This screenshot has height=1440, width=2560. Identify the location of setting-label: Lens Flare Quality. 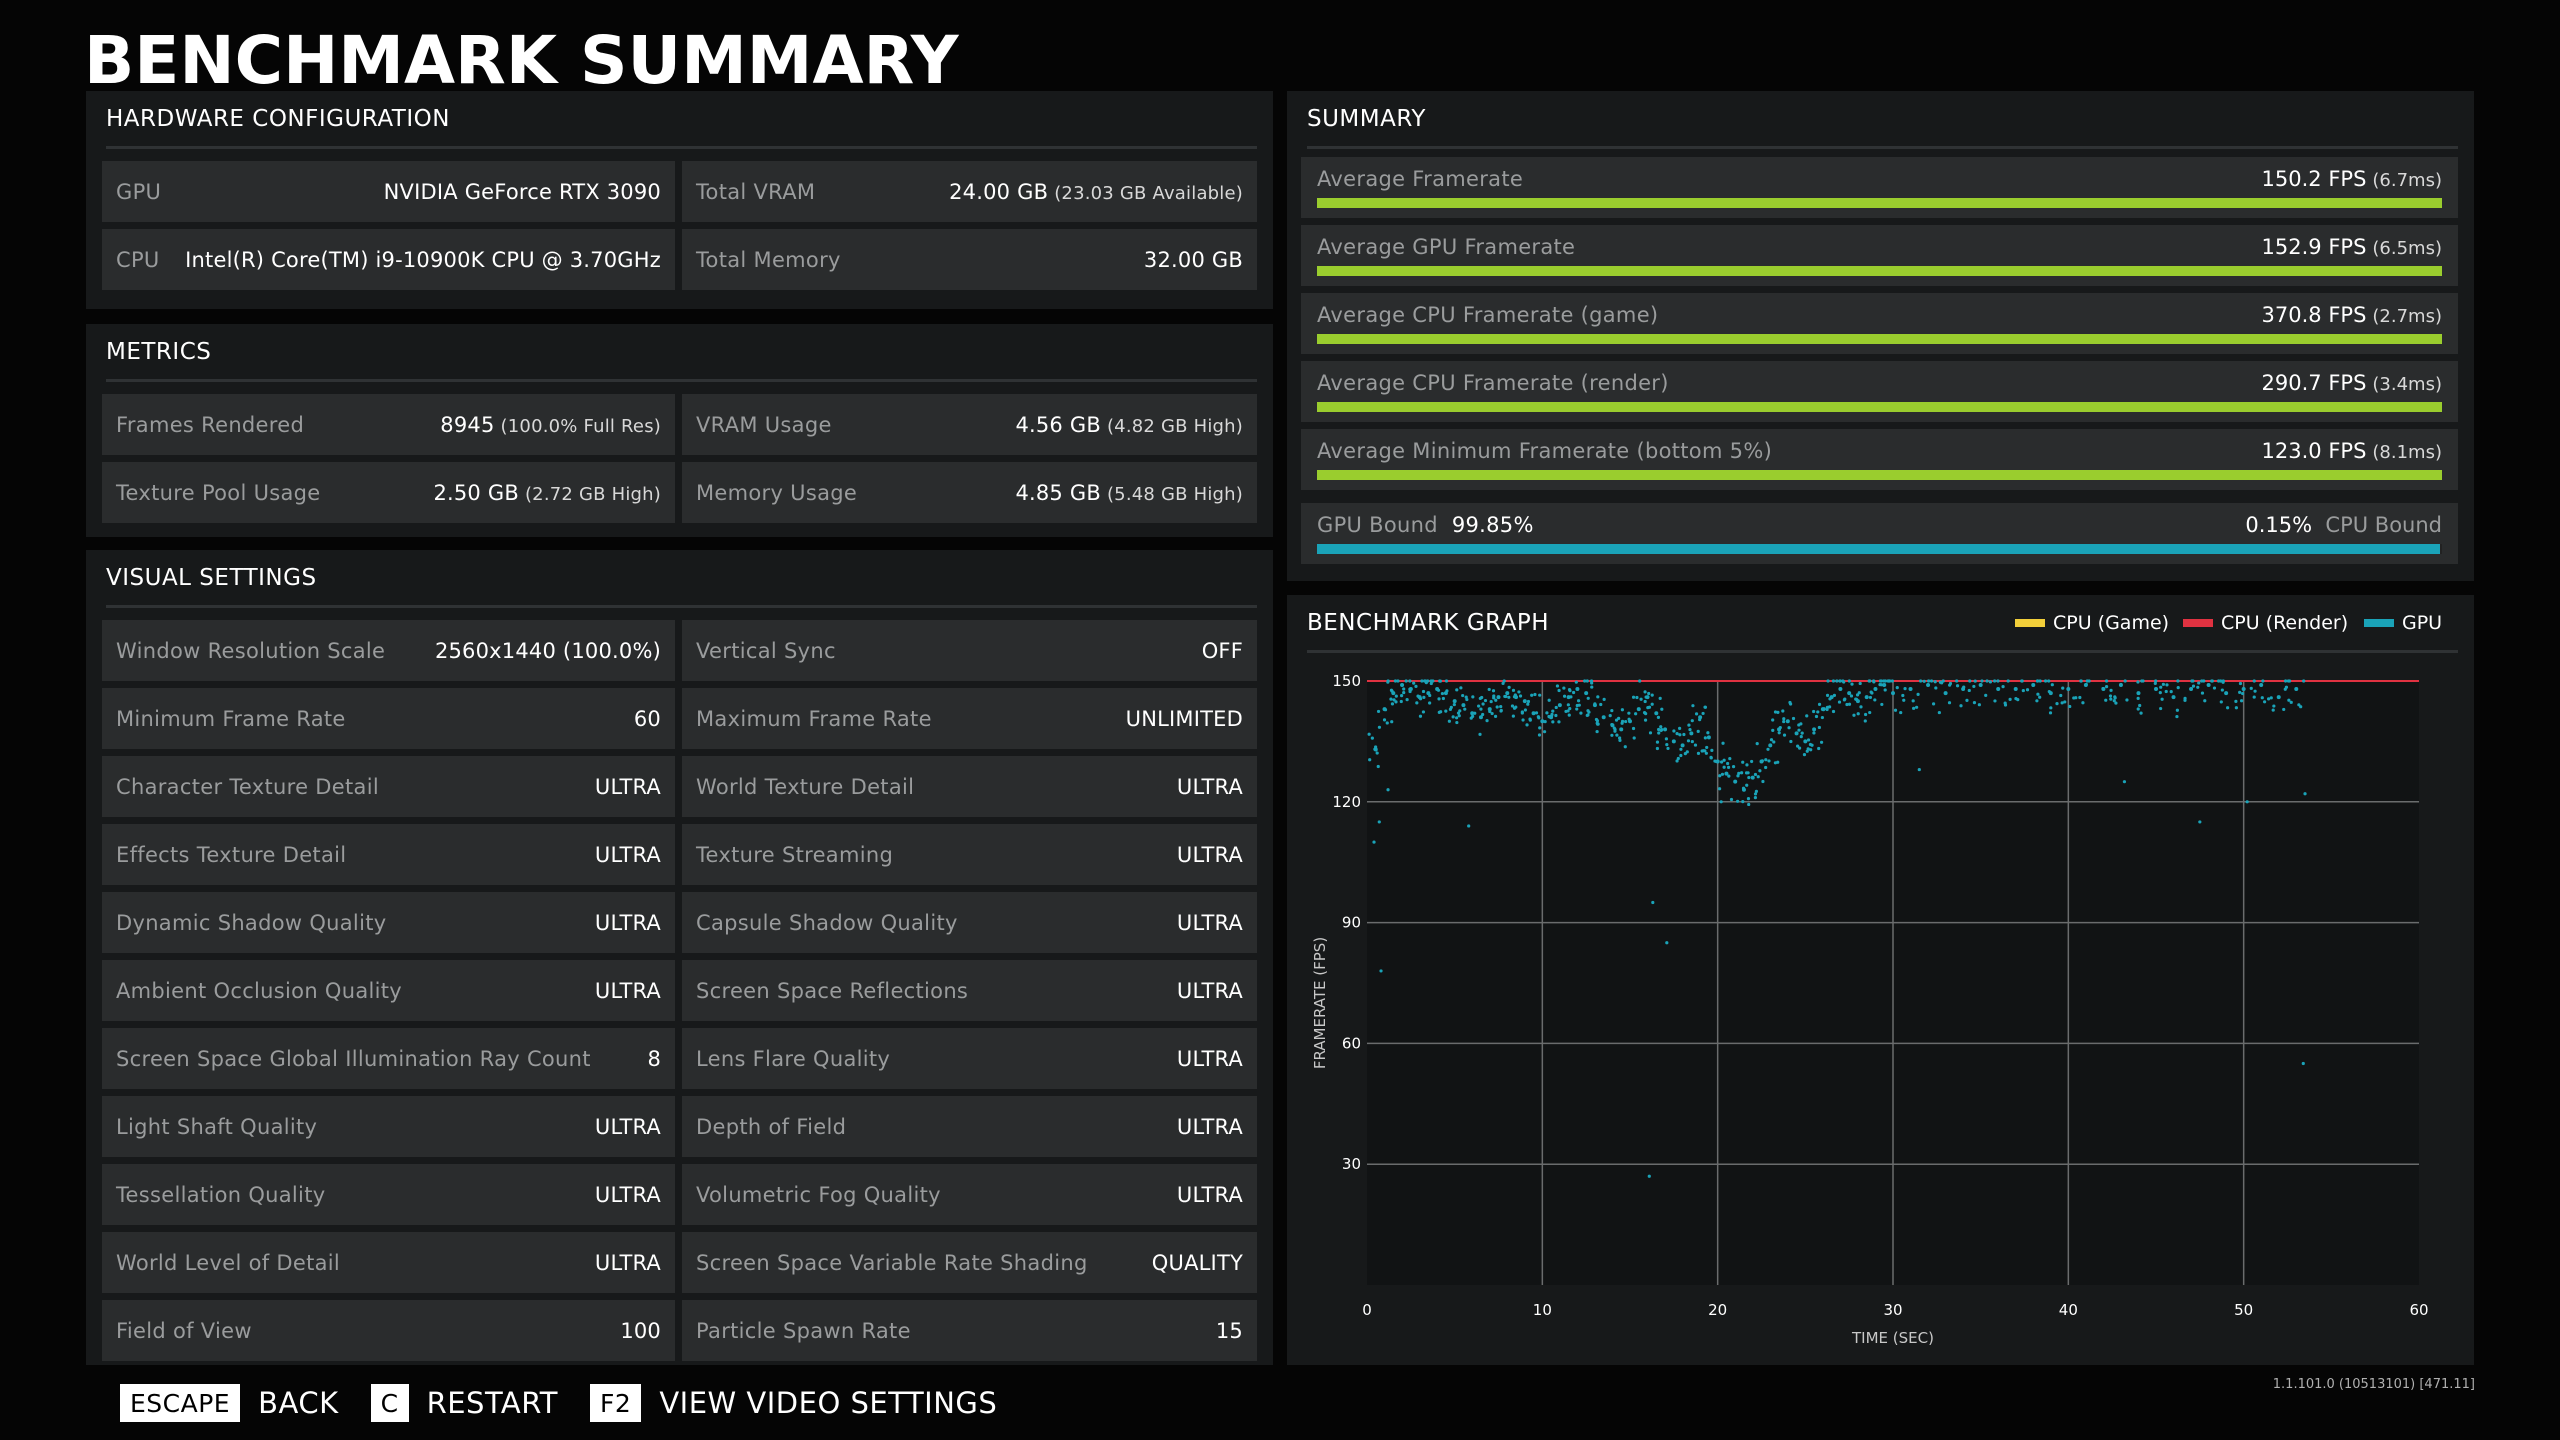
(793, 1058).